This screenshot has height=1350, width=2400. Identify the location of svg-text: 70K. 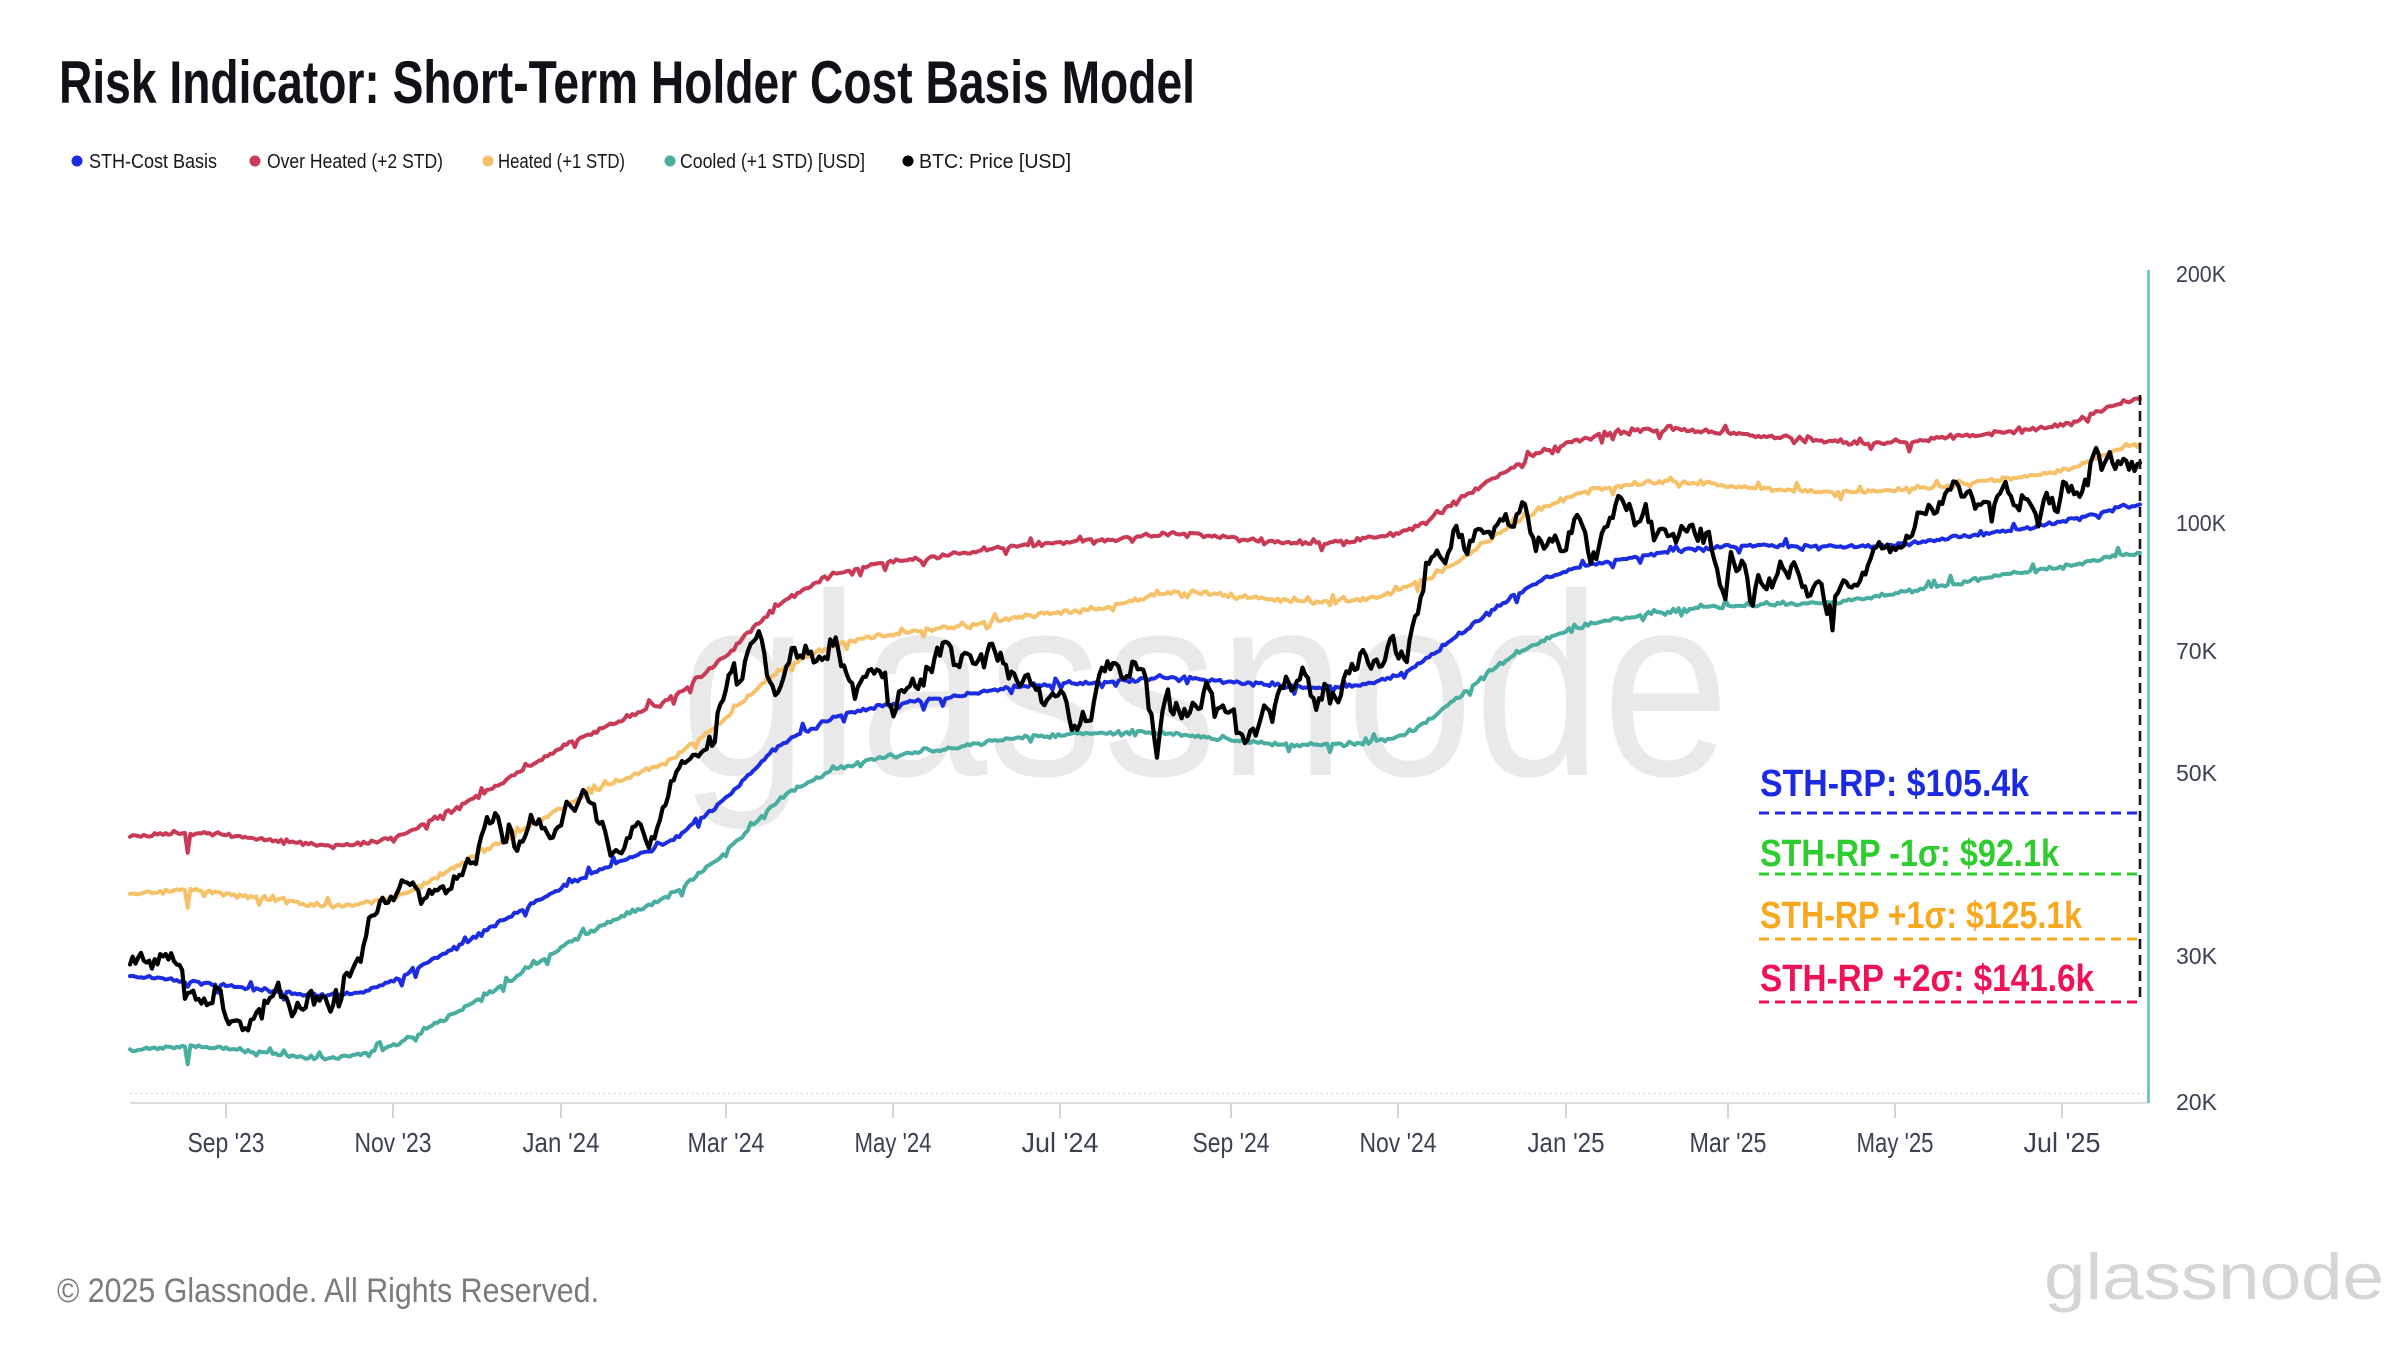
(2197, 651).